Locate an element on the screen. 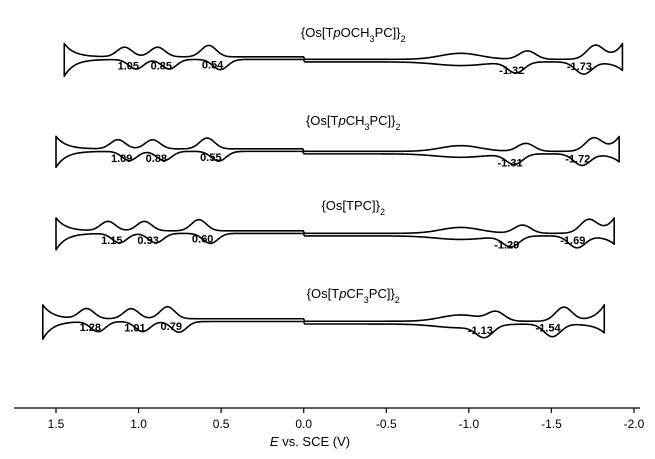 The image size is (655, 459). oxidation-peak-label: 0.54 is located at coordinates (213, 65).